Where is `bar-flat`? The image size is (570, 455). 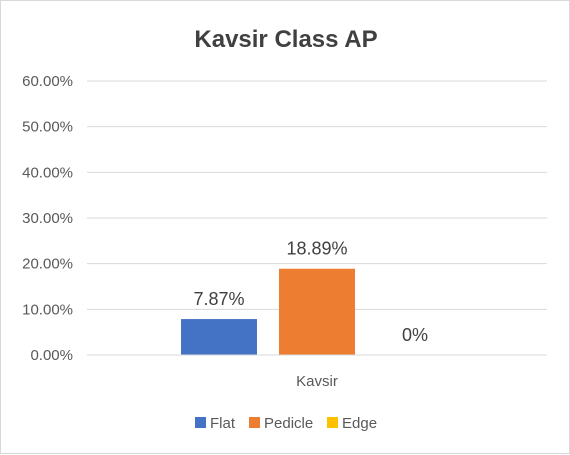 bar-flat is located at coordinates (219, 337).